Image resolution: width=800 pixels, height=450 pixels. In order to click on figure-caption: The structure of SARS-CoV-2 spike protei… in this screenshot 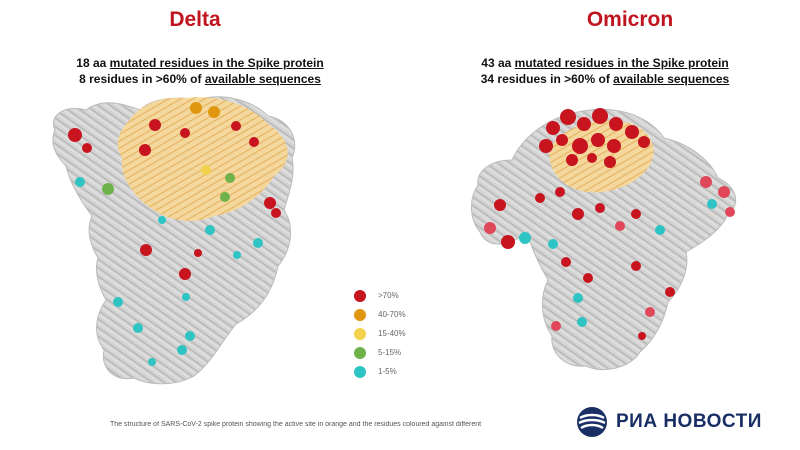, I will do `click(296, 424)`.